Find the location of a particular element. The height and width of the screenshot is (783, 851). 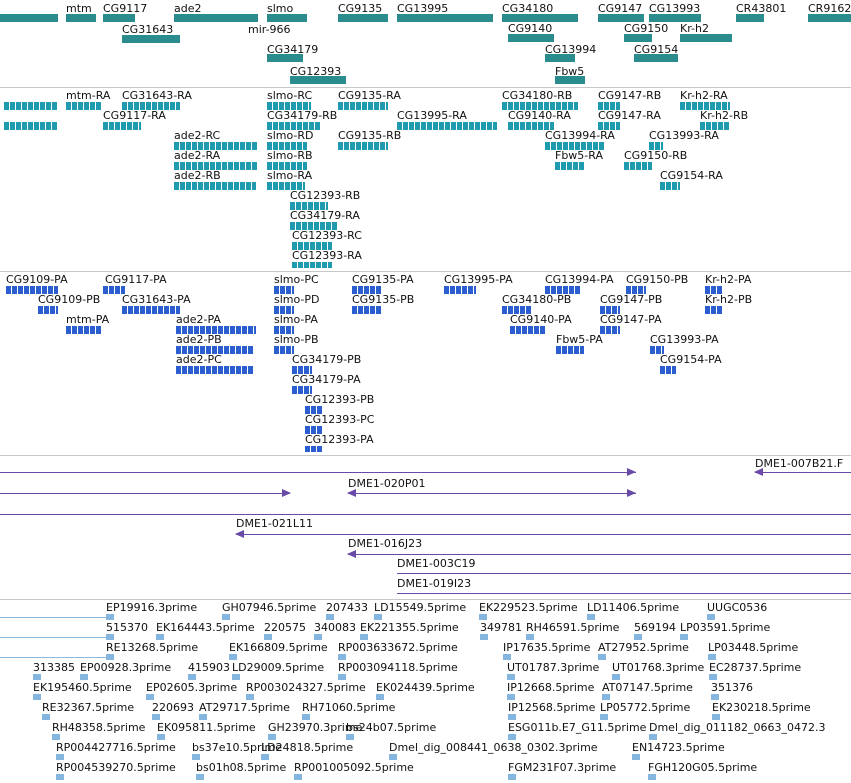

protein-label: ade2-PB is located at coordinates (199, 339).